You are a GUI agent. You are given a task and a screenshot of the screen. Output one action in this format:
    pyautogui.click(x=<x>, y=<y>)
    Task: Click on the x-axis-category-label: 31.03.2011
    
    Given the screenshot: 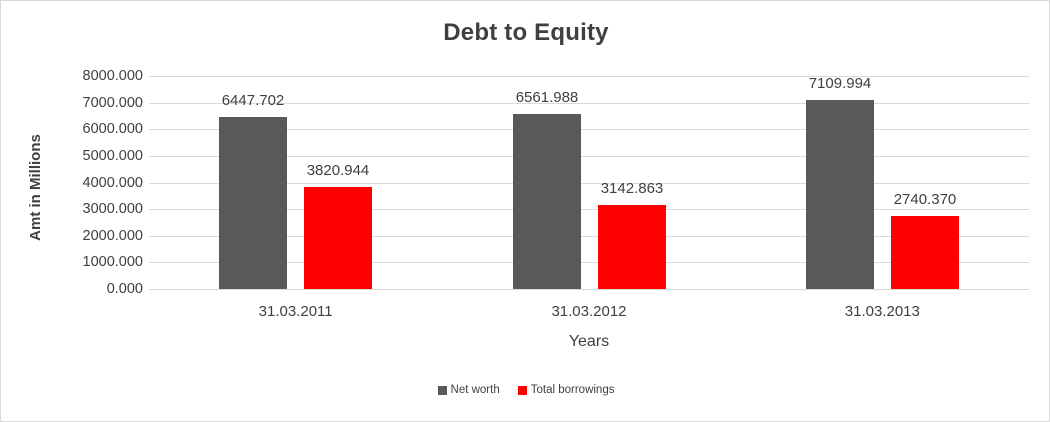 What is the action you would take?
    pyautogui.click(x=295, y=311)
    